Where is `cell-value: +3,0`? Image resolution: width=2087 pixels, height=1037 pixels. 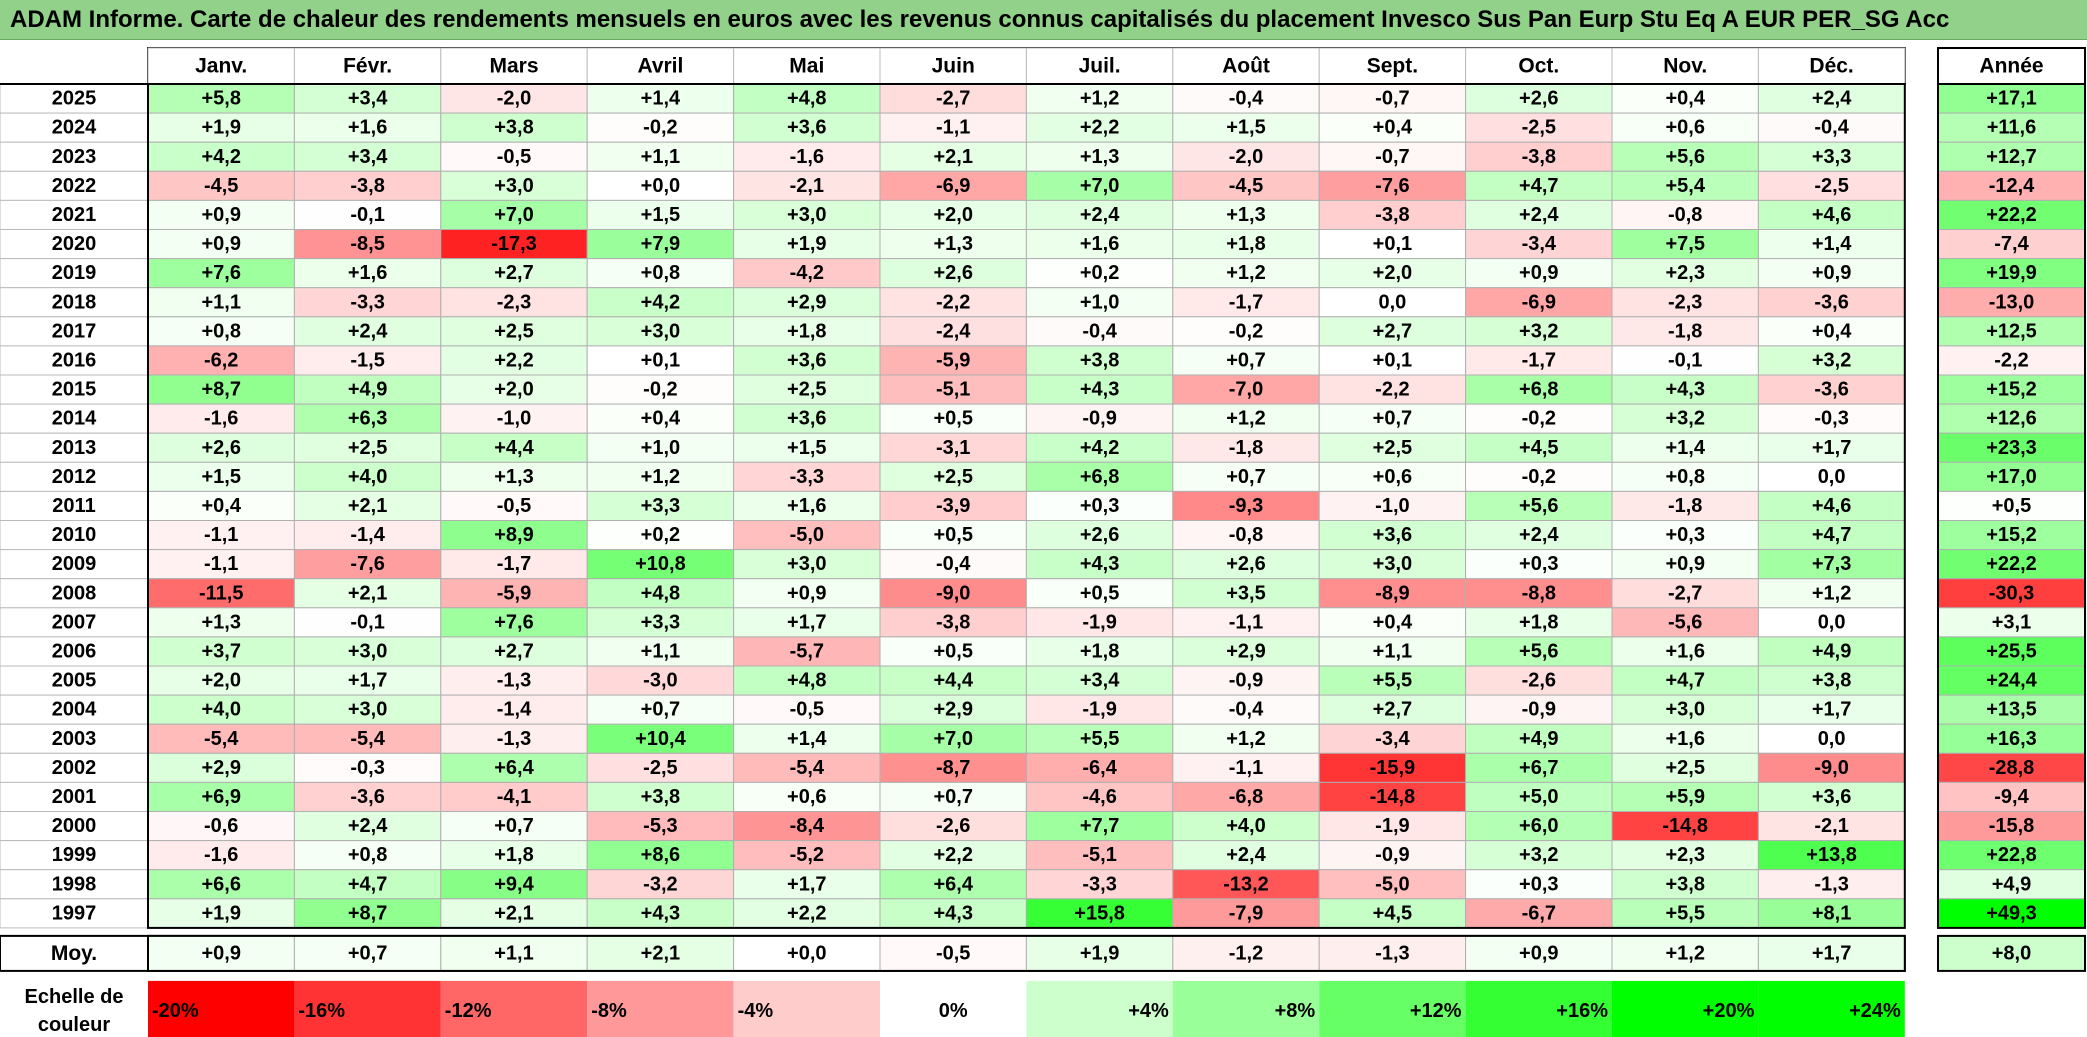 cell-value: +3,0 is located at coordinates (660, 331).